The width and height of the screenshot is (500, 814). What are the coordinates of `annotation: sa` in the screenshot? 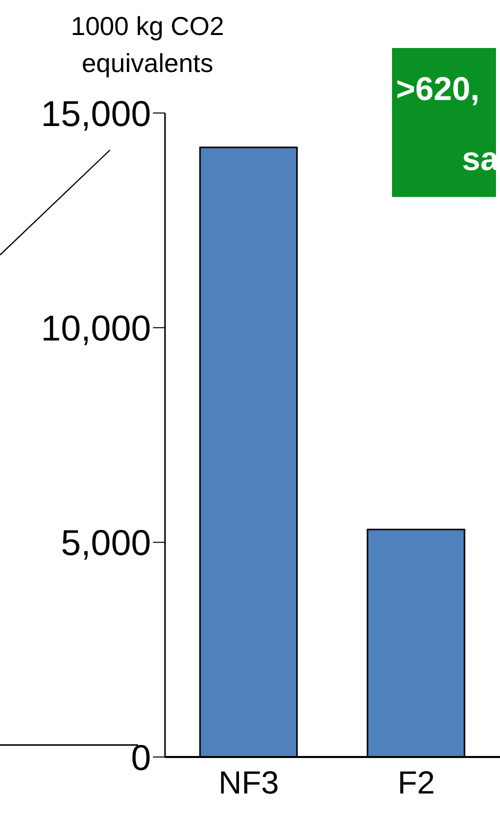 It's located at (480, 159).